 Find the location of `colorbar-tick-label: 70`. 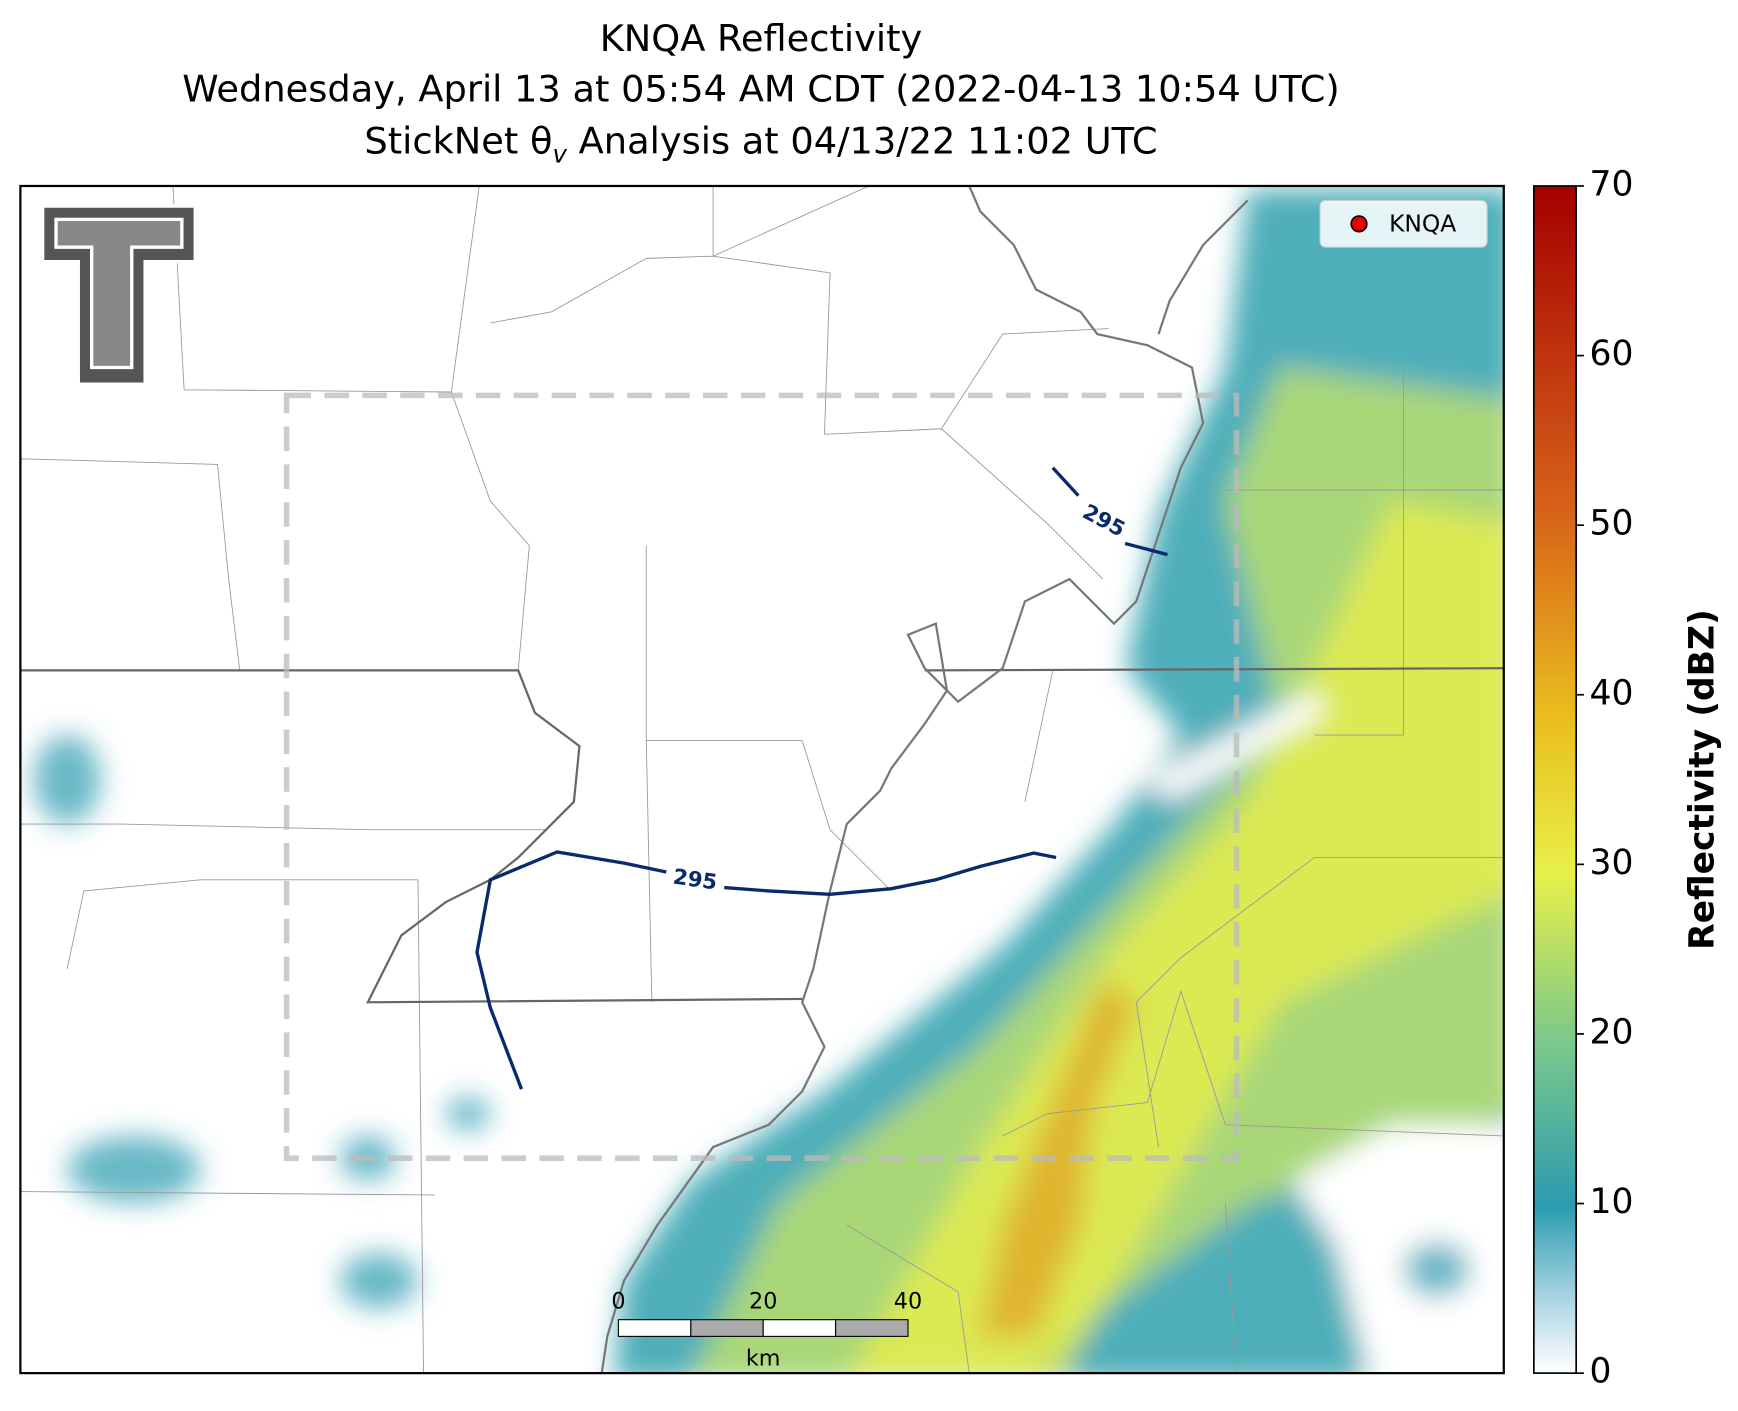

colorbar-tick-label: 70 is located at coordinates (1612, 184).